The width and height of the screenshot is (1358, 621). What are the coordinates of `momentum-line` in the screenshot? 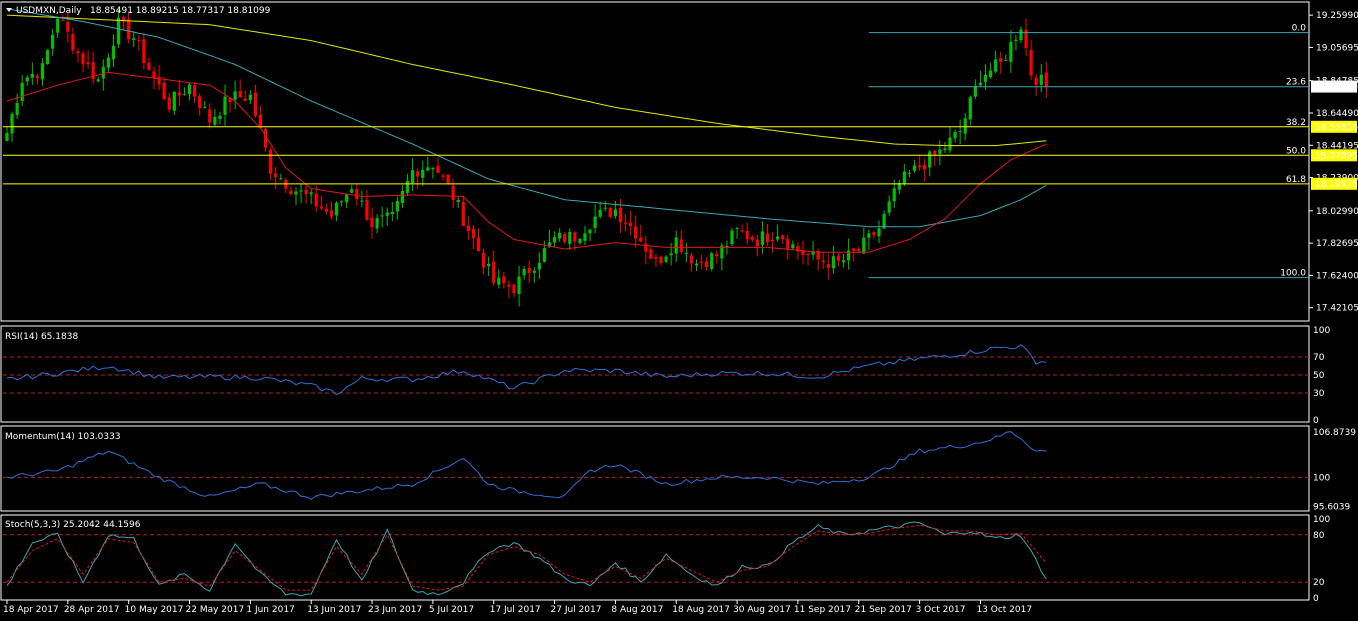 It's located at (526, 465).